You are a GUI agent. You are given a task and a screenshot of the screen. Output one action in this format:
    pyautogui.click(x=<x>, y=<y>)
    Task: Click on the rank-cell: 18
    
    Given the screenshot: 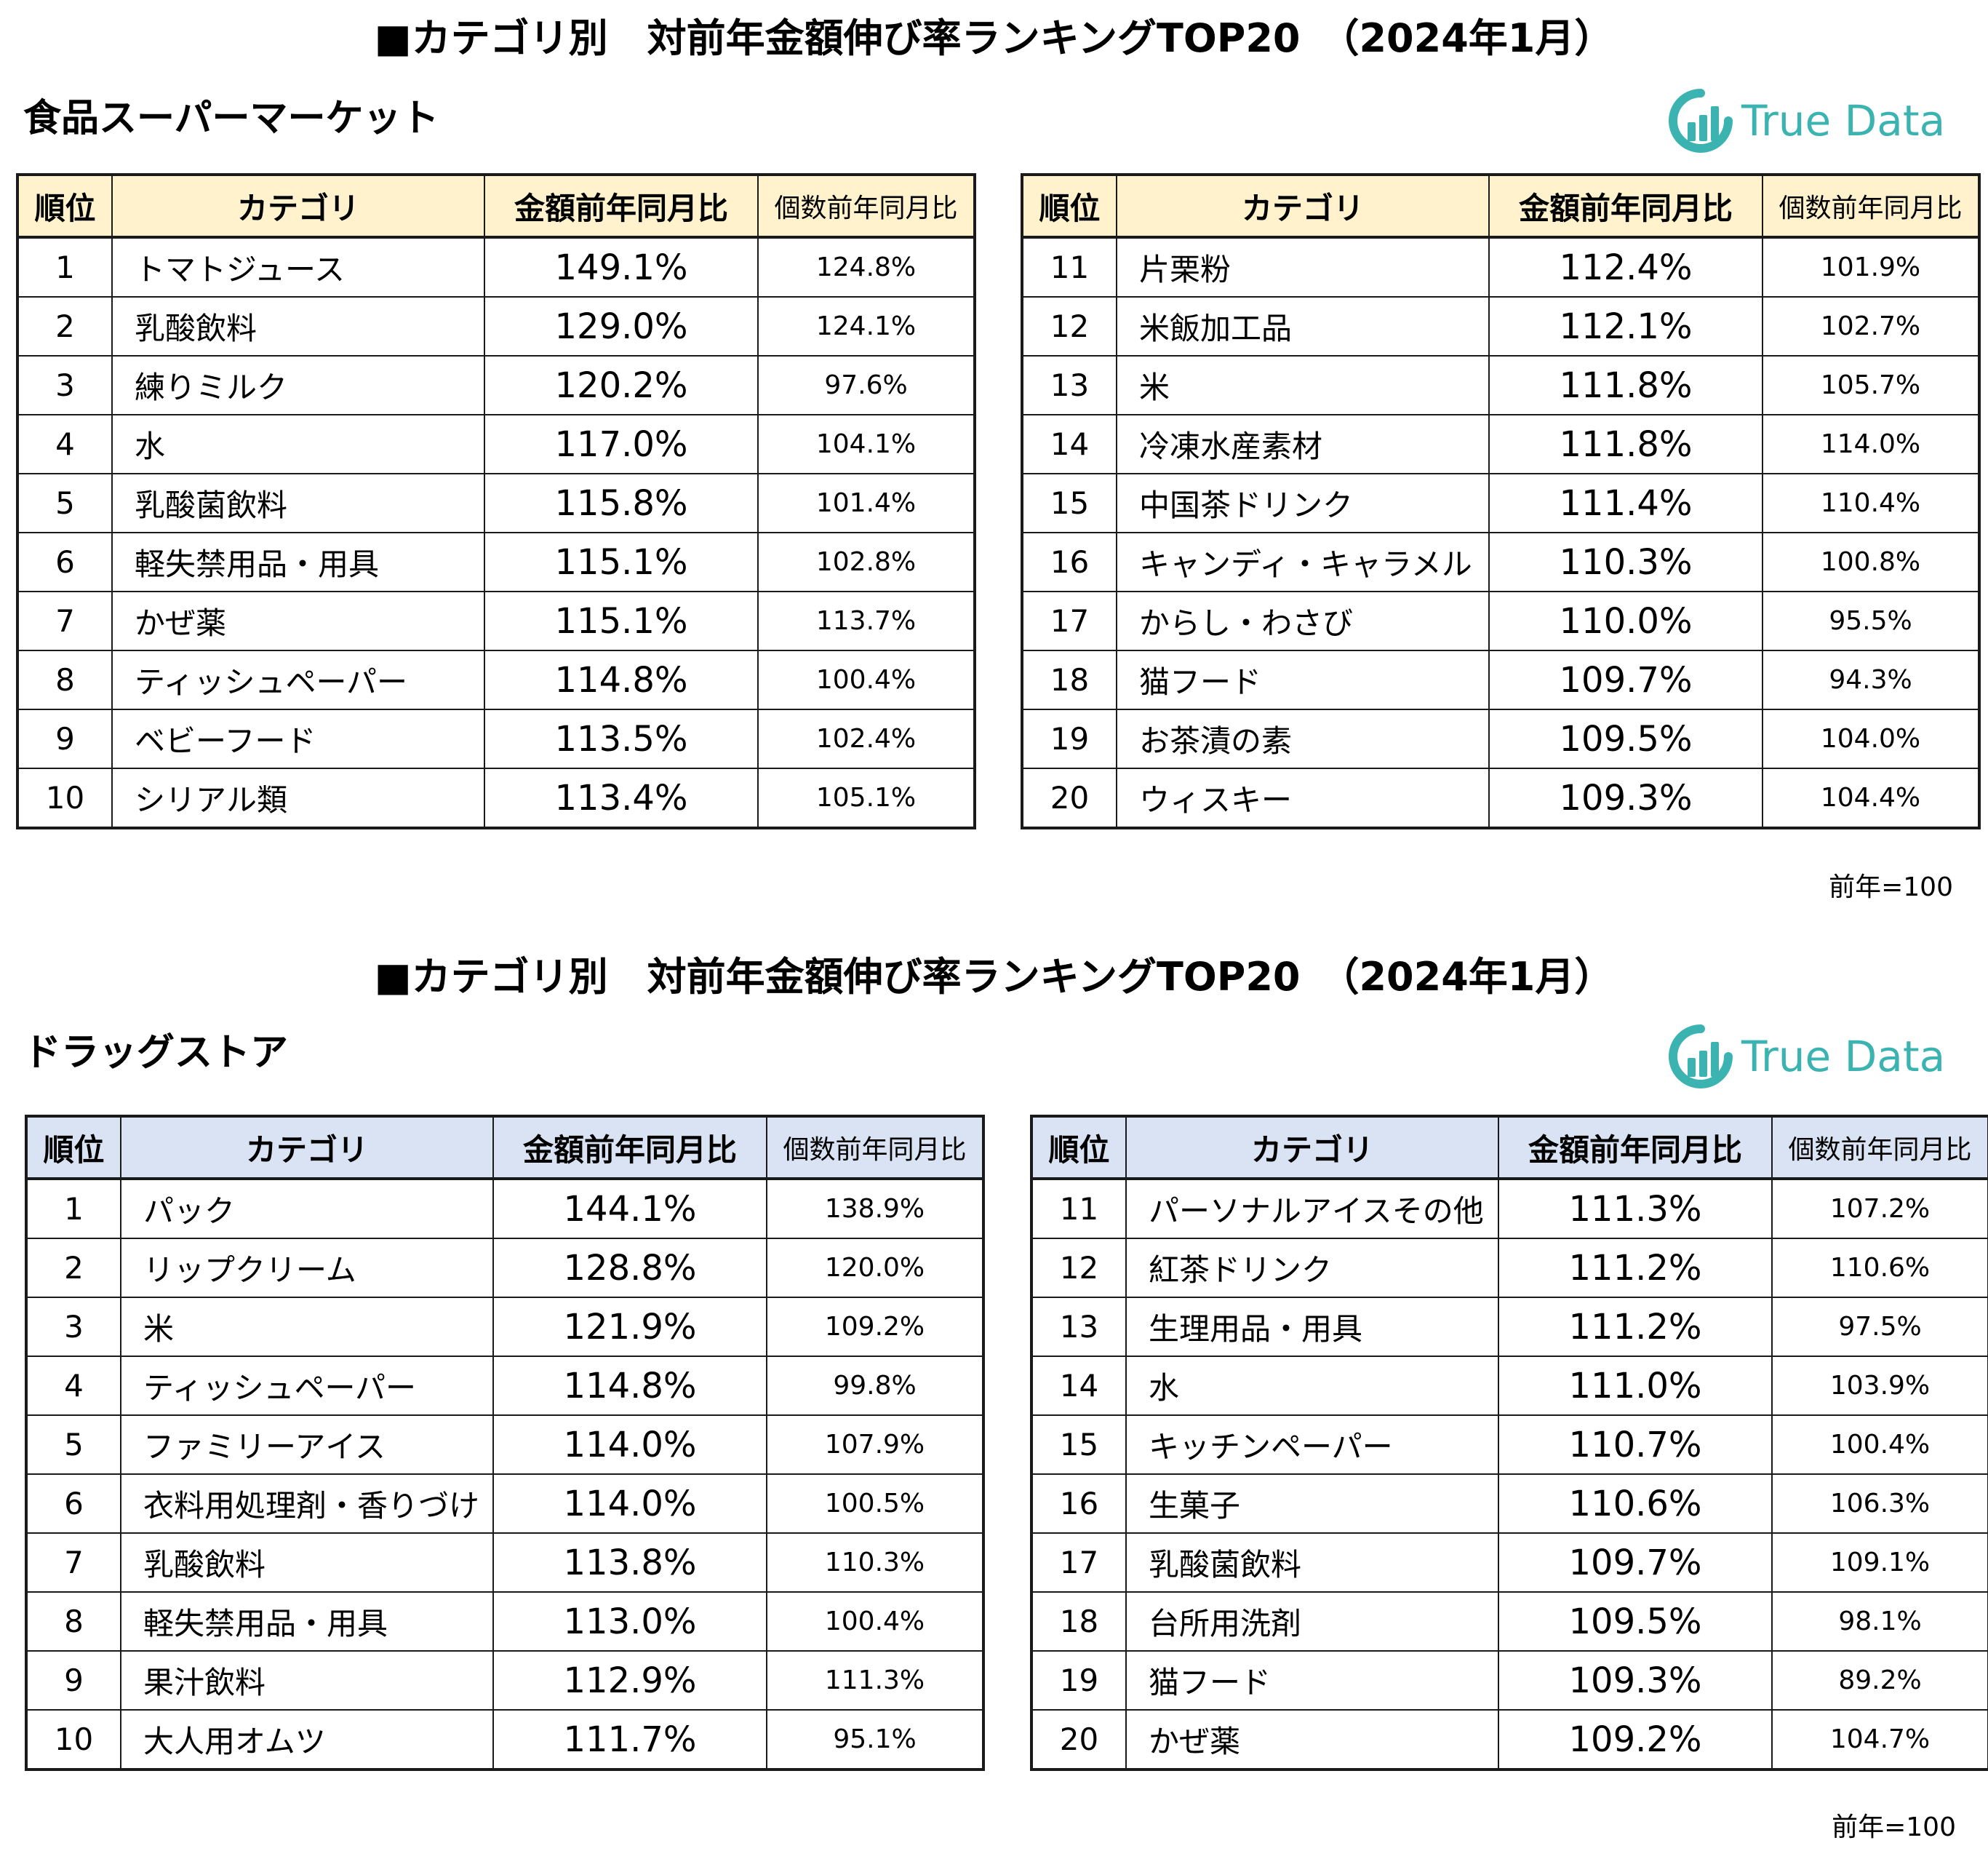 What is the action you would take?
    pyautogui.click(x=1069, y=680)
    